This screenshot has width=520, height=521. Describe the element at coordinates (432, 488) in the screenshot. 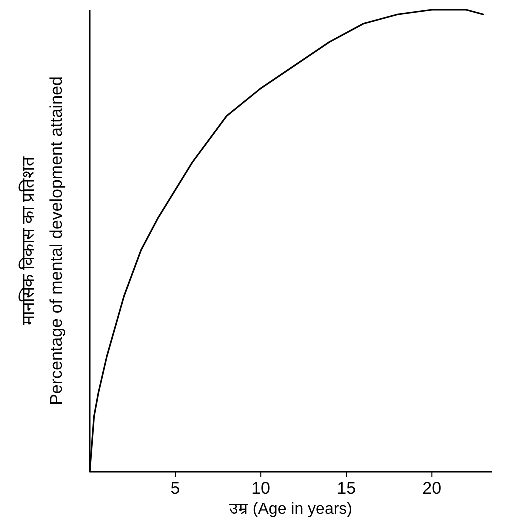

I see `x-tick-label: 20` at that location.